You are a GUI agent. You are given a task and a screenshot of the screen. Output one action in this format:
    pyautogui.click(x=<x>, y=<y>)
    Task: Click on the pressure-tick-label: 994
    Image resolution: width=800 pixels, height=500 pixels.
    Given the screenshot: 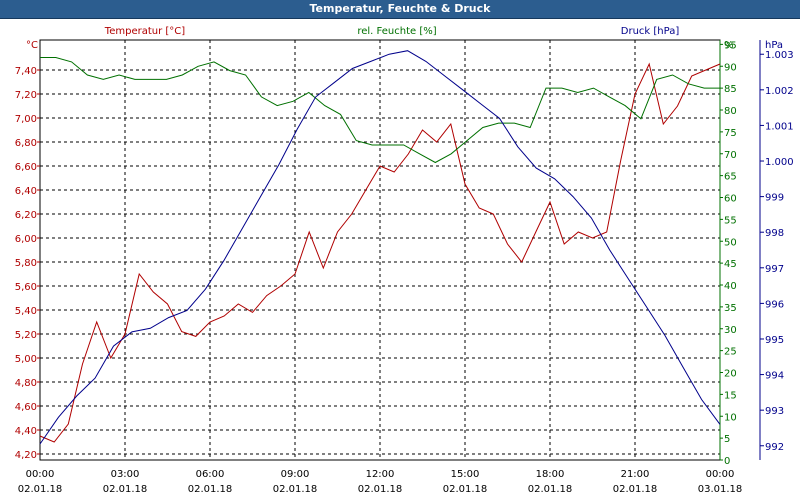 What is the action you would take?
    pyautogui.click(x=774, y=376)
    